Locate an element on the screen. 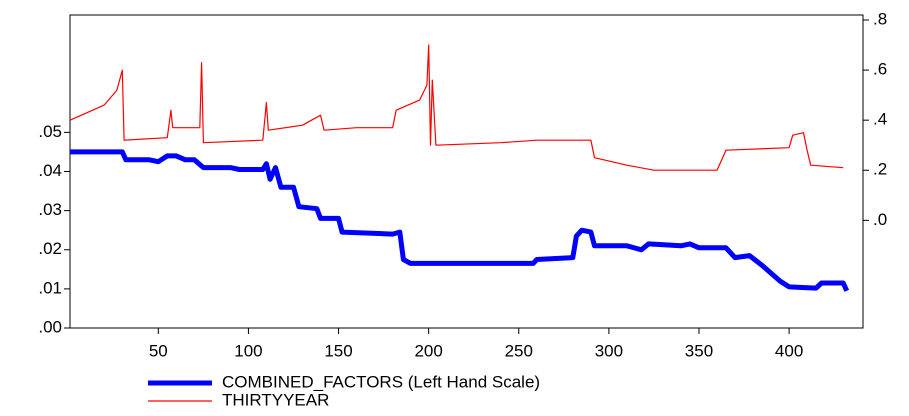  y2-tick-label: .2 is located at coordinates (880, 169).